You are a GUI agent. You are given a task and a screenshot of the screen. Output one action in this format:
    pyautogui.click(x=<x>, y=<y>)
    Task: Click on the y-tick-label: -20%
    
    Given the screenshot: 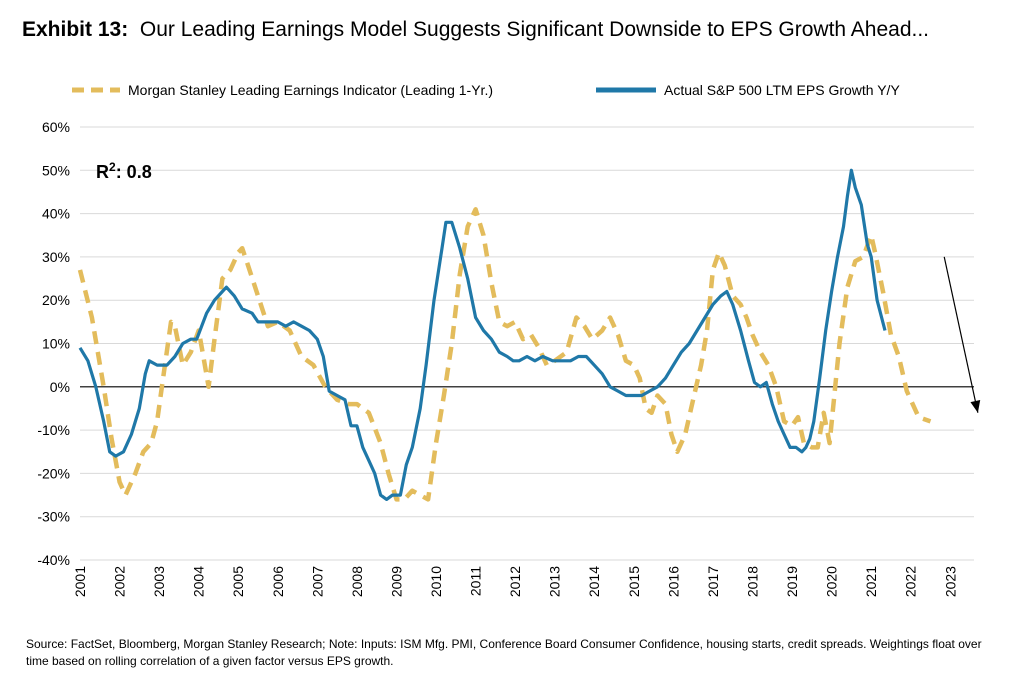 What is the action you would take?
    pyautogui.click(x=53, y=473)
    